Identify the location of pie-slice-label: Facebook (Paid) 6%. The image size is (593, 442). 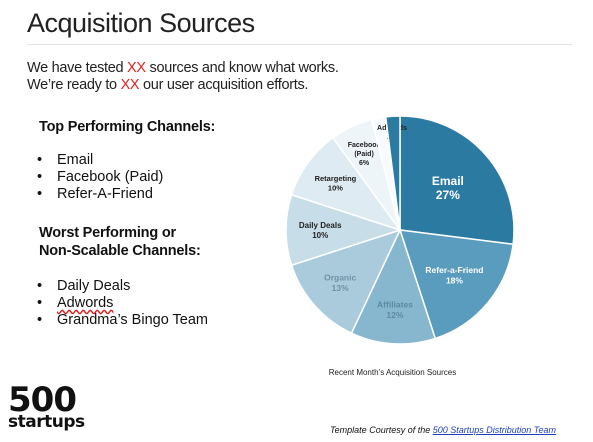
(364, 154).